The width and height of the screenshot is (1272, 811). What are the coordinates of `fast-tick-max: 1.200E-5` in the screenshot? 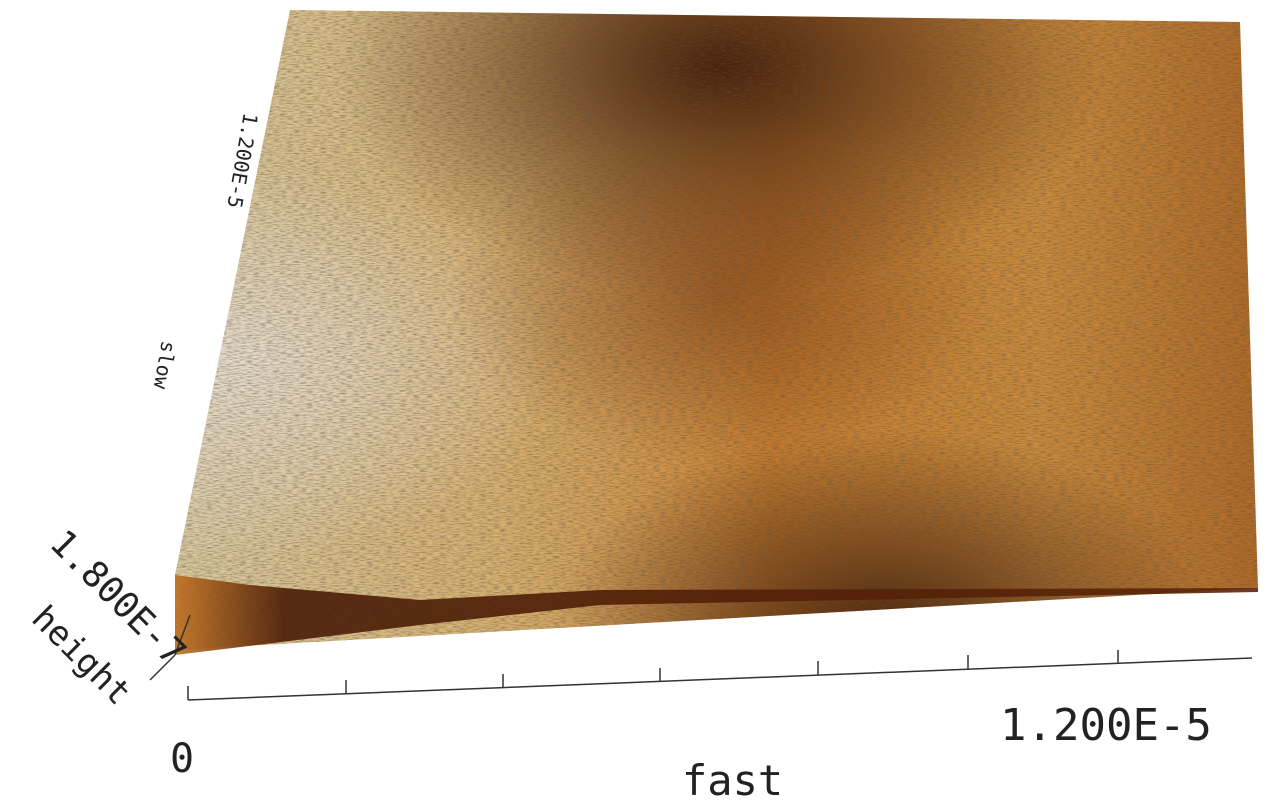 It's located at (1106, 725).